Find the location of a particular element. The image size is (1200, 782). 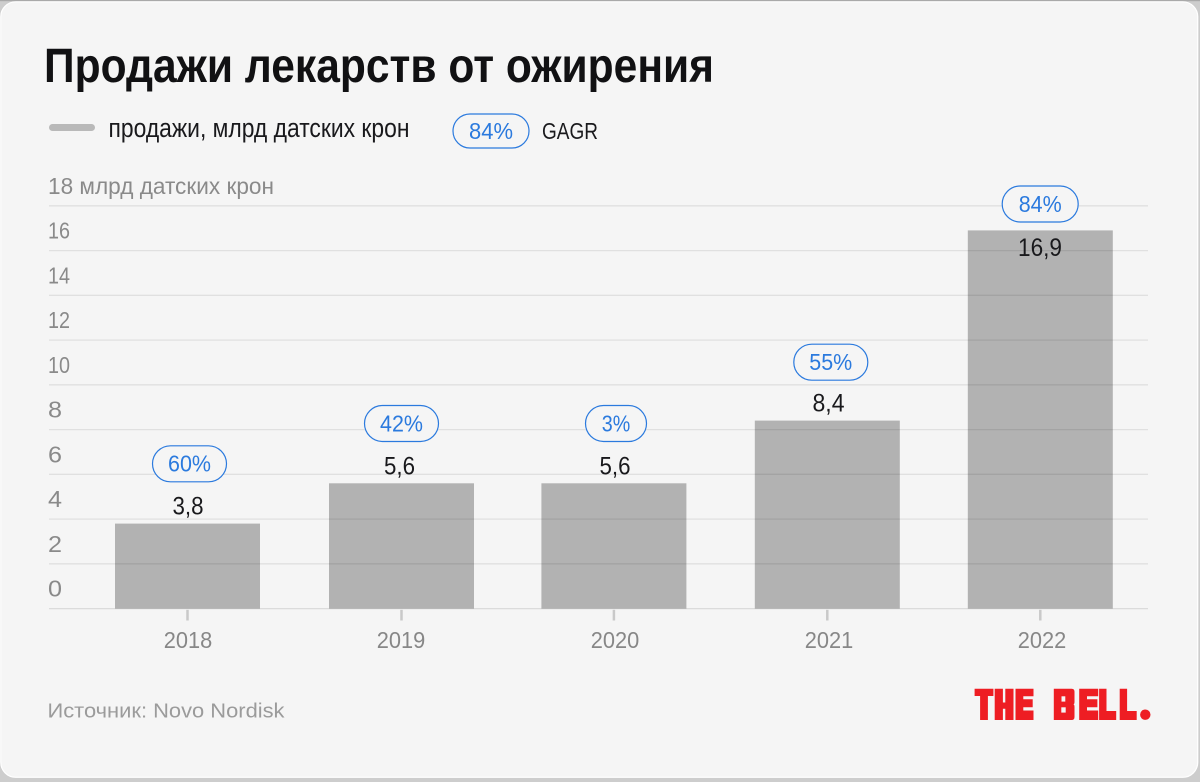

svg-text: 3,8 is located at coordinates (188, 507).